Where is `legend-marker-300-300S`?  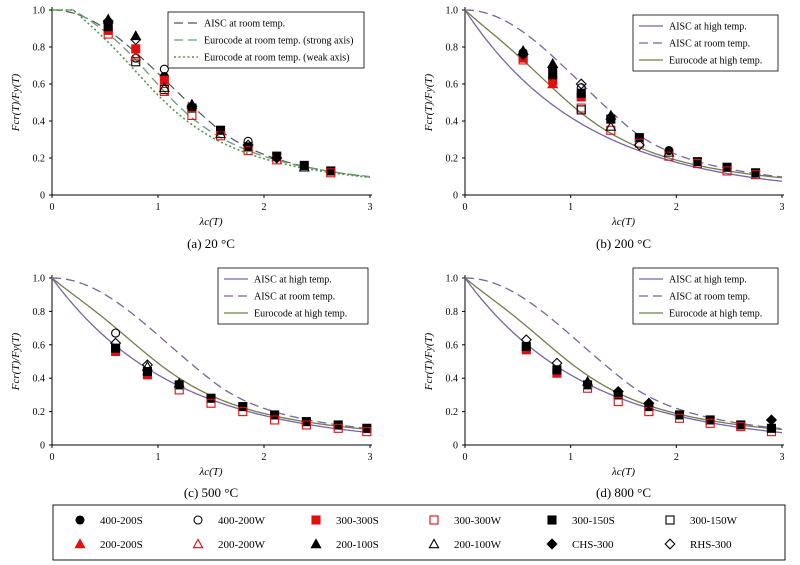 legend-marker-300-300S is located at coordinates (316, 520).